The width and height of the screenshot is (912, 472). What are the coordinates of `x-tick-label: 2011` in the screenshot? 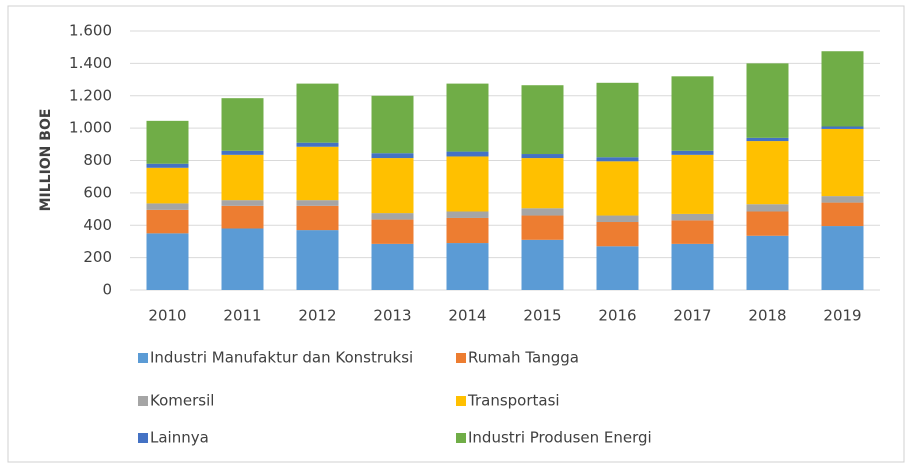 It's located at (242, 316).